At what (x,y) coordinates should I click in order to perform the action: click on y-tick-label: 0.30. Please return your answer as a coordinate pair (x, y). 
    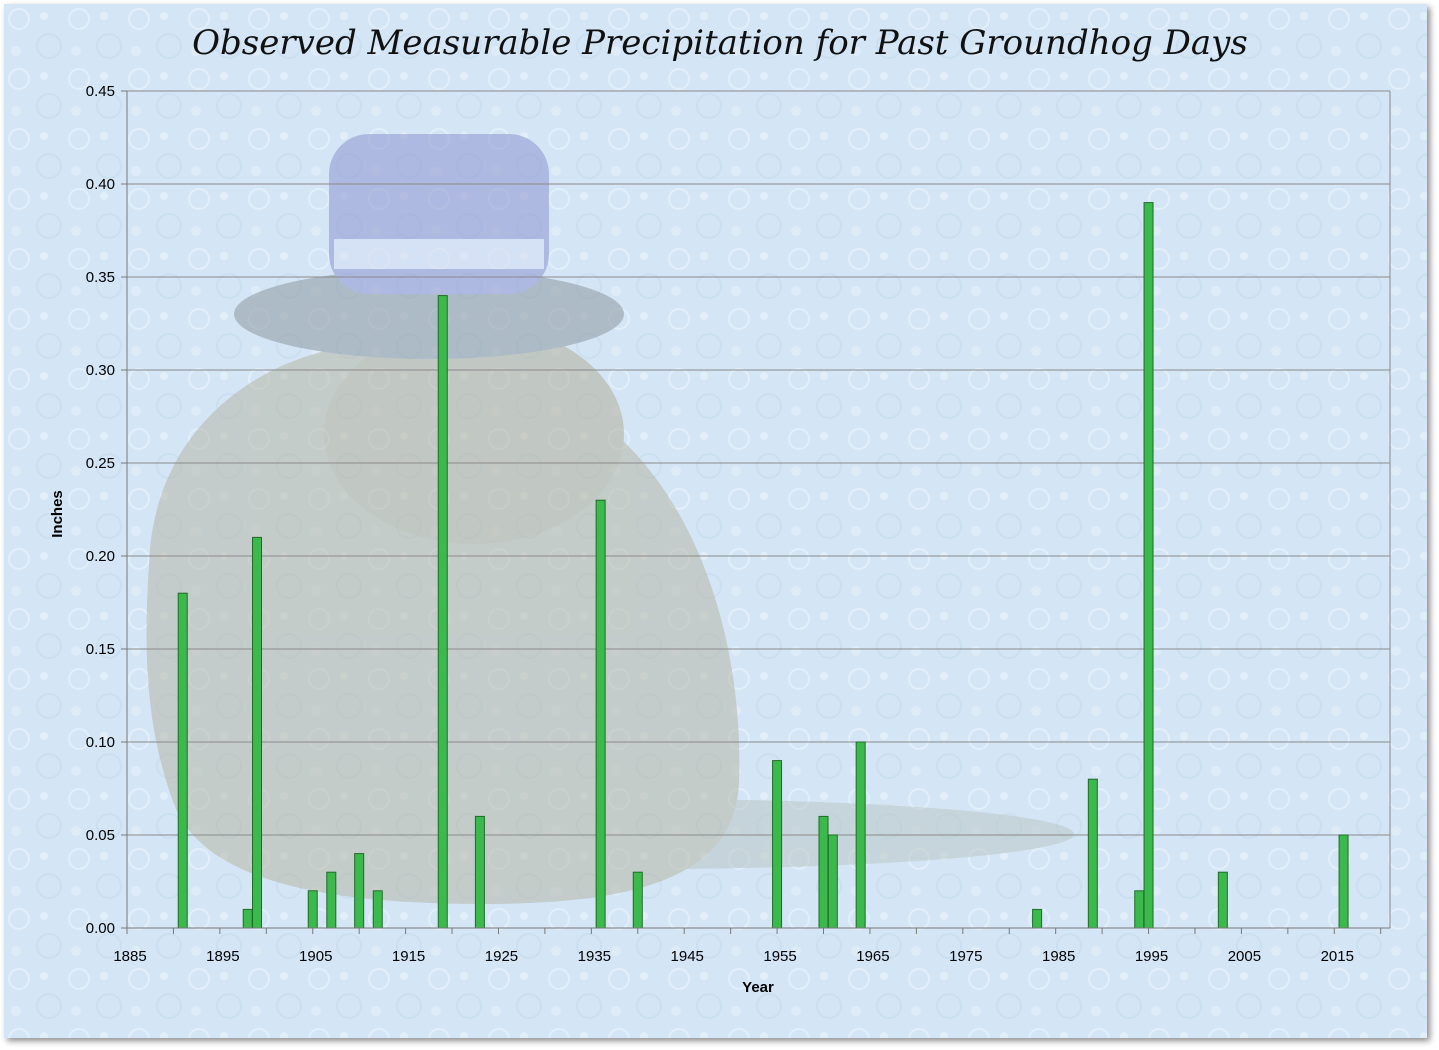
    Looking at the image, I should click on (100, 370).